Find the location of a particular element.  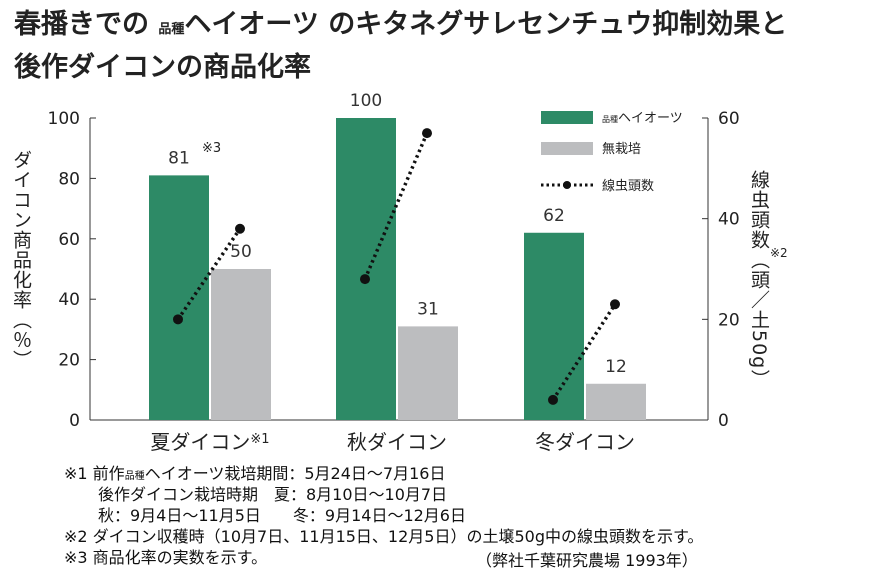

legend-label-text: ヘイオーツ is located at coordinates (650, 118).